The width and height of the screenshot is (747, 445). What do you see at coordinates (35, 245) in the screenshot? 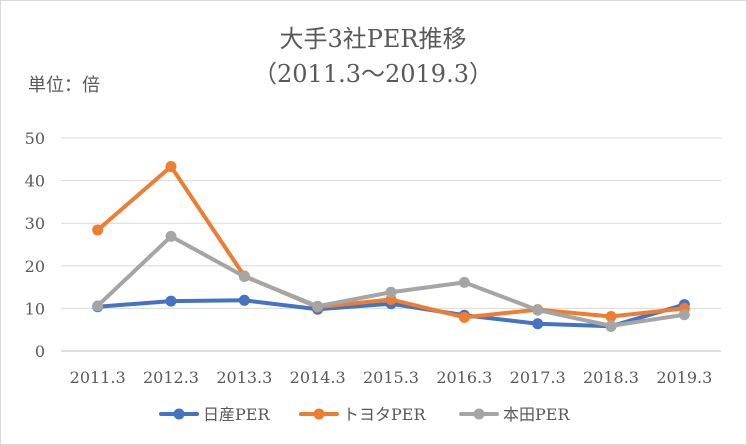
I see `y-axis: 0 10 20 30 40 50` at bounding box center [35, 245].